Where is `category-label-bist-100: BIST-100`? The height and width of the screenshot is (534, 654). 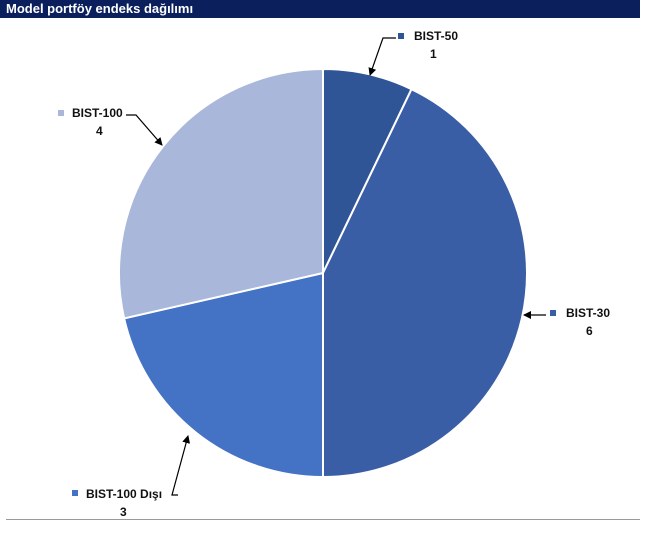
category-label-bist-100: BIST-100 is located at coordinates (97, 113).